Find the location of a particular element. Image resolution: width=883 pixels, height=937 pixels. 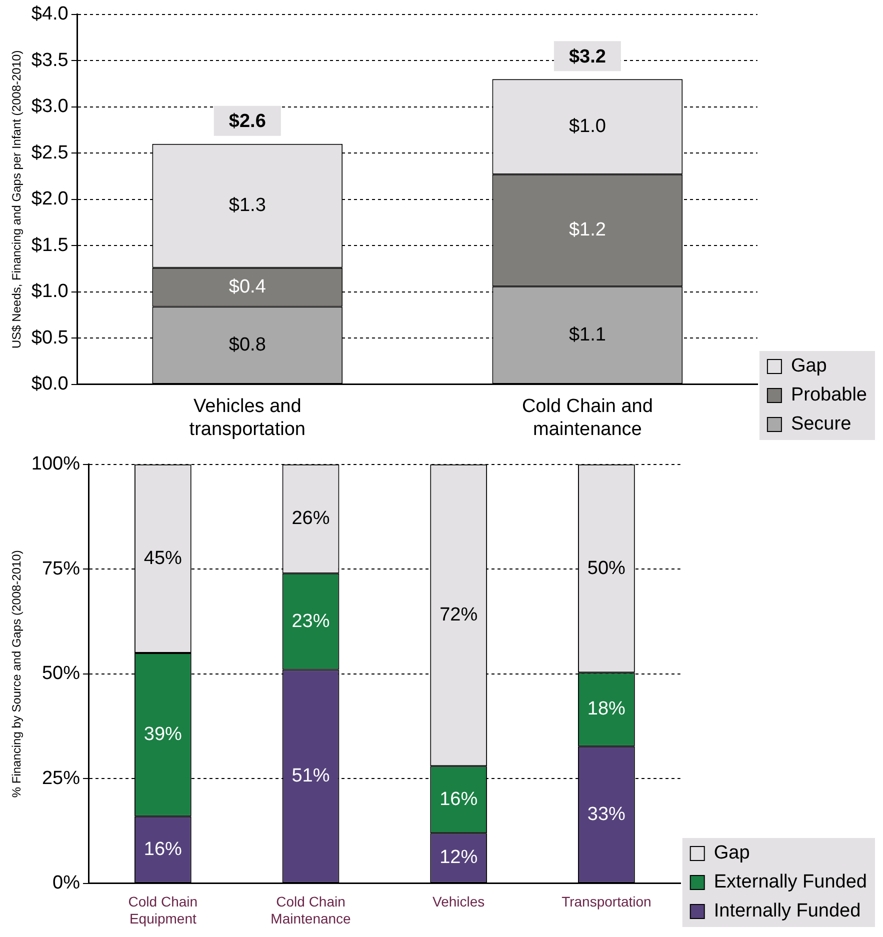

y-tick-label: 50% is located at coordinates (61, 673).